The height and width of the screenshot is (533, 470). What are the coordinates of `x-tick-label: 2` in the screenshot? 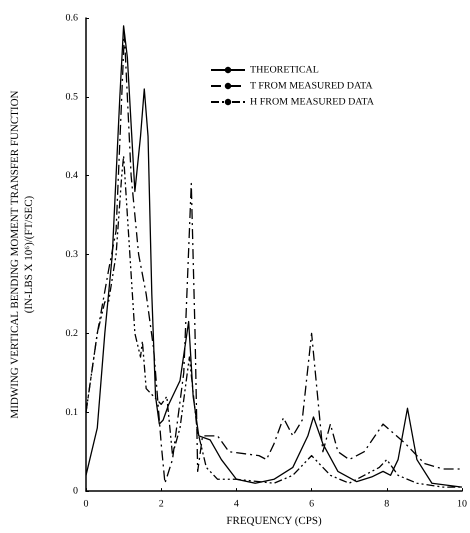 It's located at (161, 504).